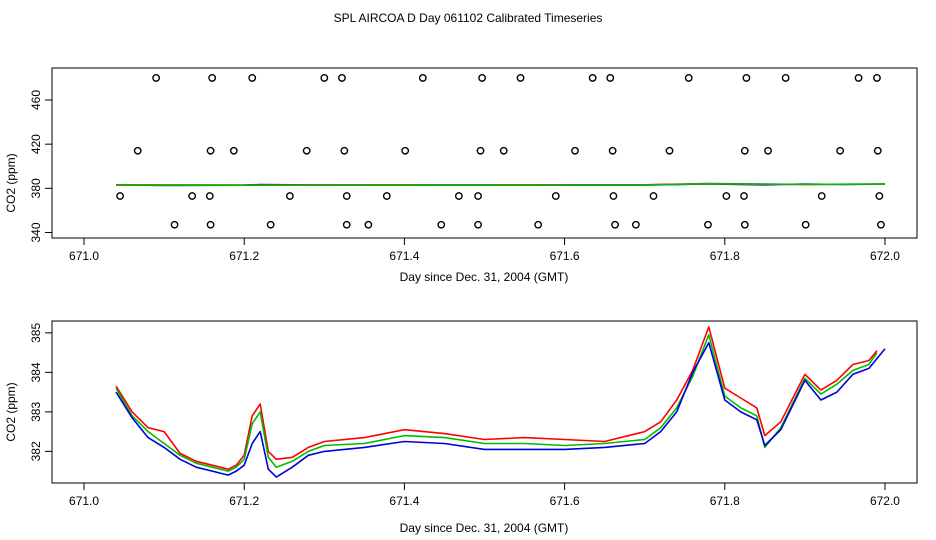 This screenshot has height=540, width=936. I want to click on y-axis-ticks: 382 383 384 385, so click(40, 392).